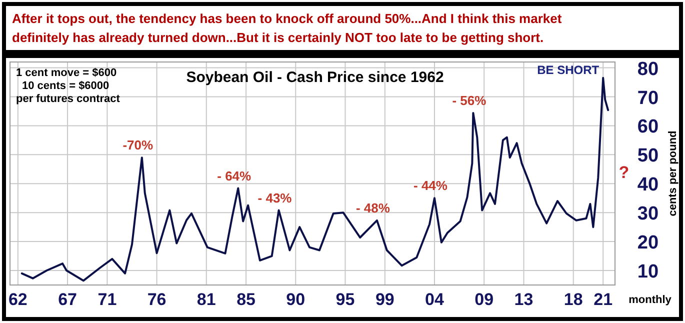  Describe the element at coordinates (296, 299) in the screenshot. I see `x-tick-label: 90` at that location.